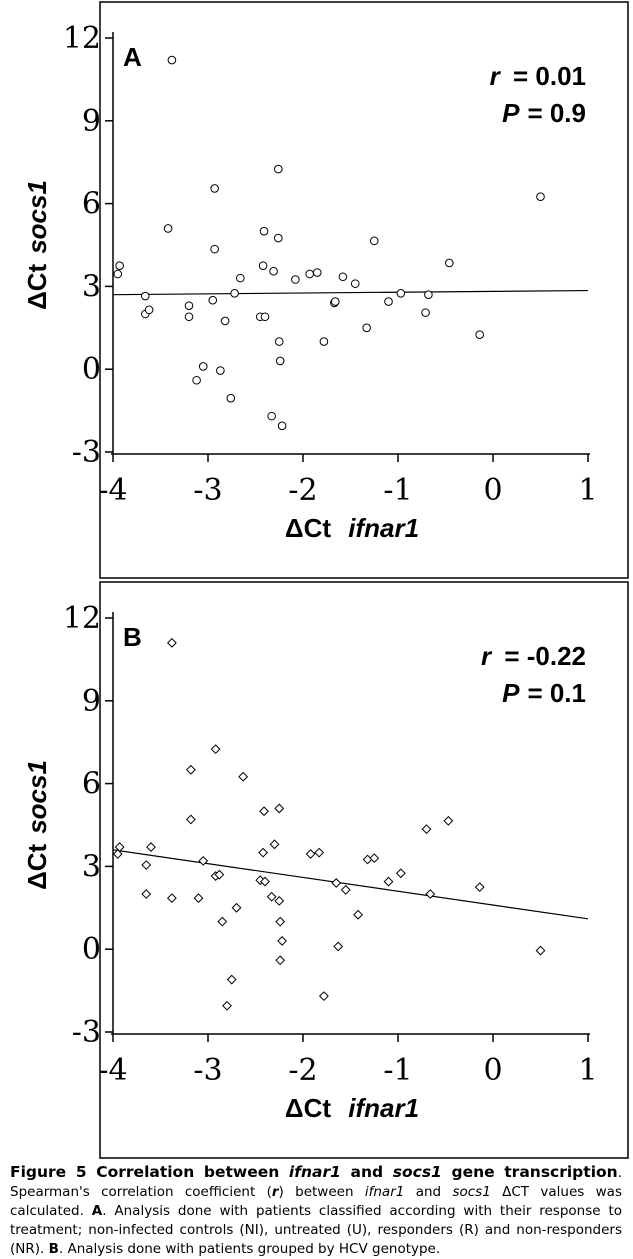  Describe the element at coordinates (316, 1201) in the screenshot. I see `caption-text: ΔCT values was calculated.` at that location.